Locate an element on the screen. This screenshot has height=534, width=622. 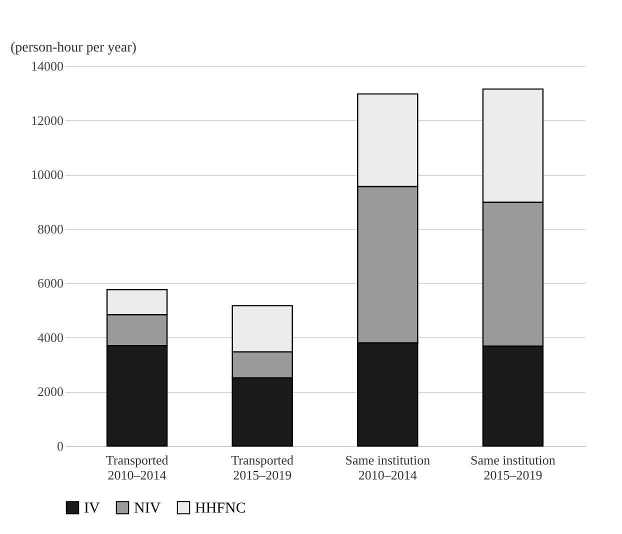
legend-label: HHFNC is located at coordinates (220, 508).